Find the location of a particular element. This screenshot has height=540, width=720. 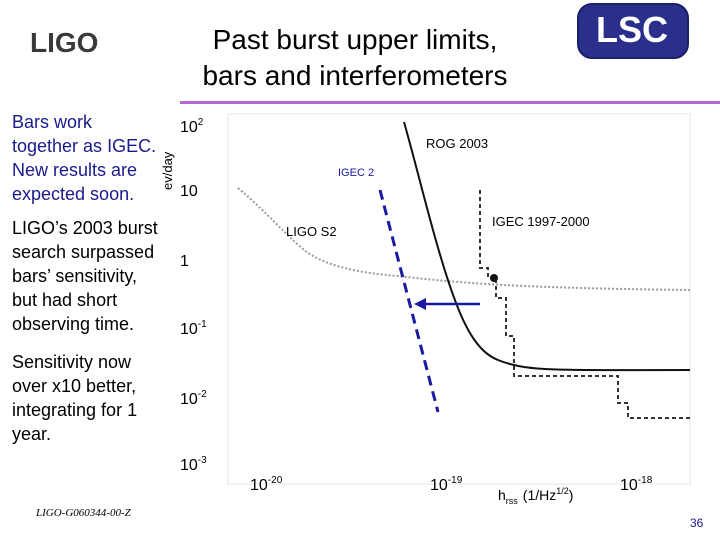

document-id: LIGO-G060344-00-Z is located at coordinates (83, 513).